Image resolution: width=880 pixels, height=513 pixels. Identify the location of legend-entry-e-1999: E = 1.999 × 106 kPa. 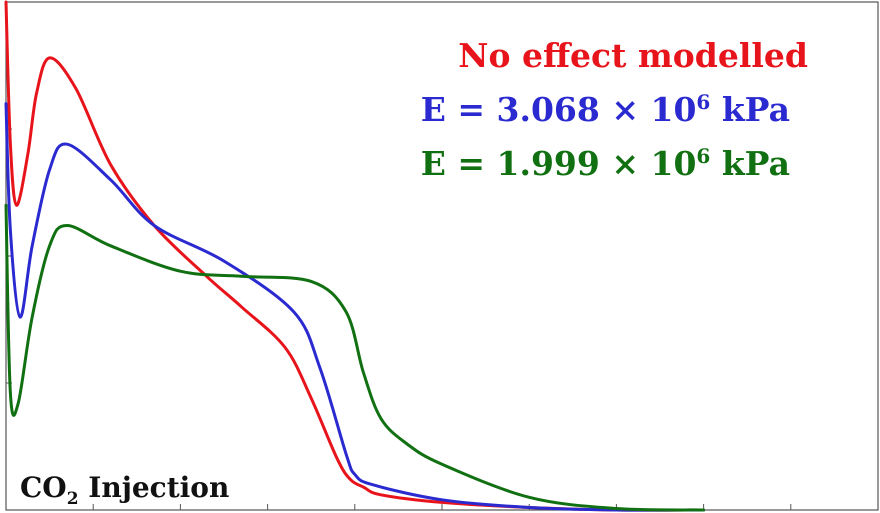
(605, 163).